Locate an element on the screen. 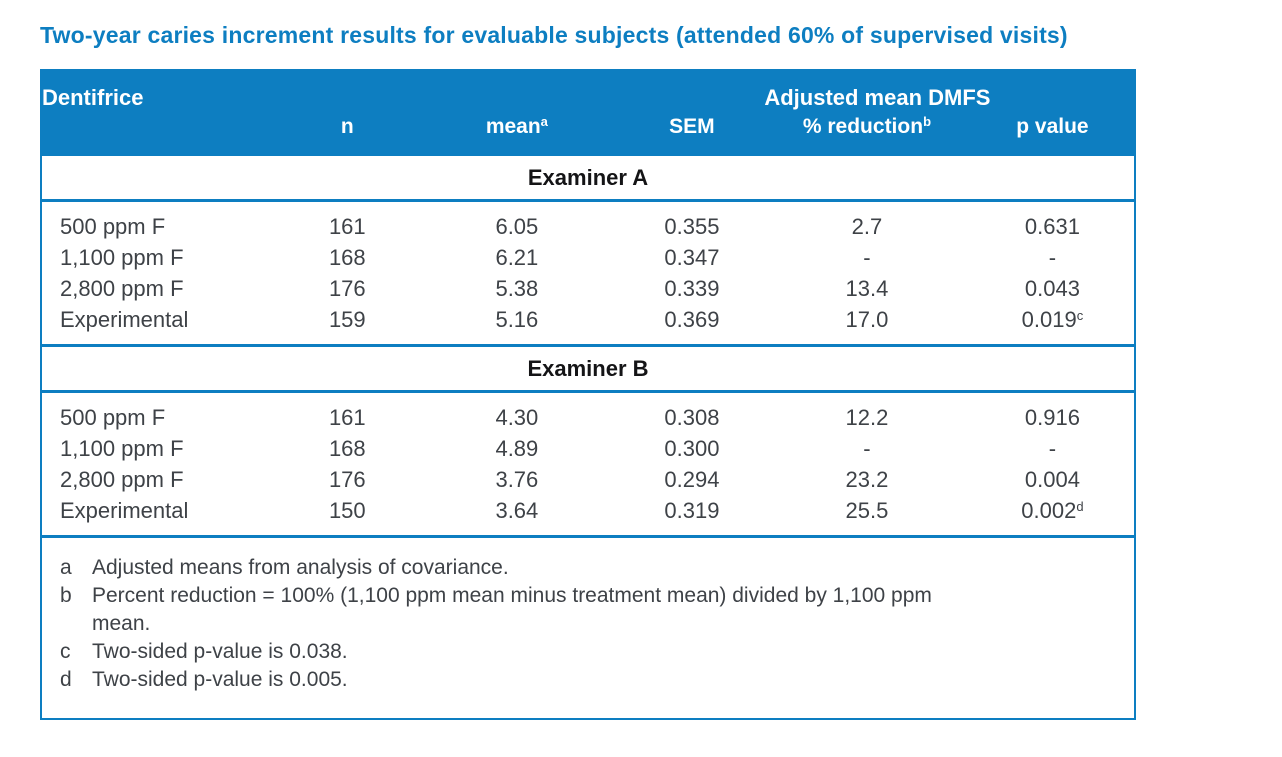 The width and height of the screenshot is (1282, 757). header-mean-label: mean is located at coordinates (513, 126).